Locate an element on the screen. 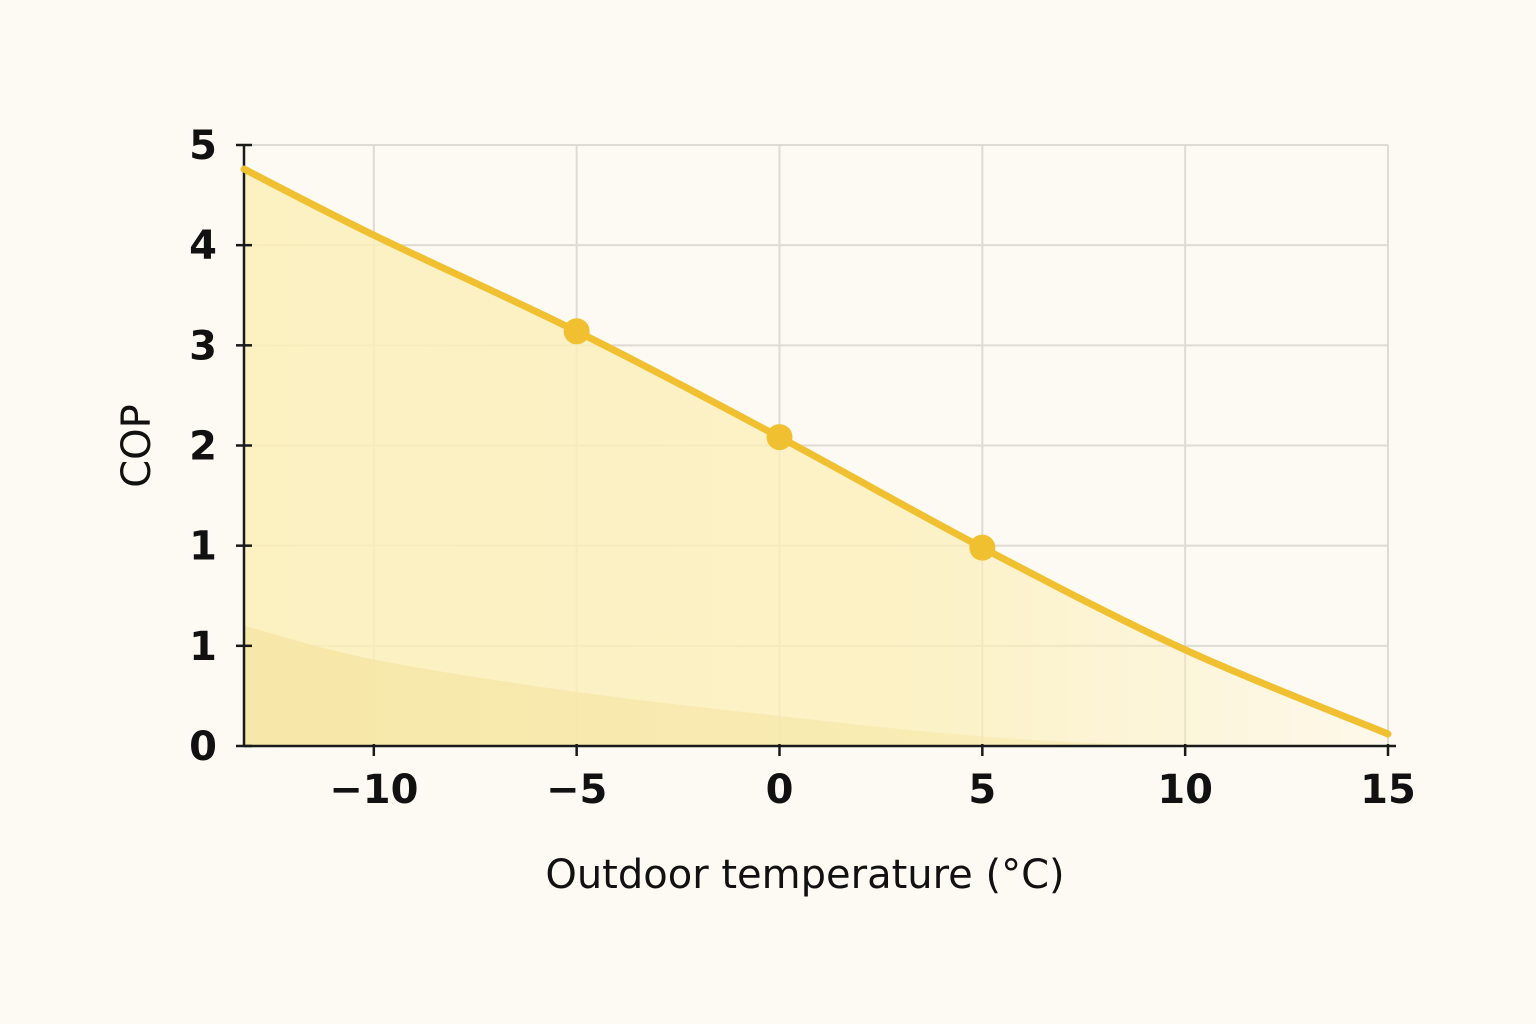 Image resolution: width=1536 pixels, height=1024 pixels. x-tick-label: 5 is located at coordinates (982, 790).